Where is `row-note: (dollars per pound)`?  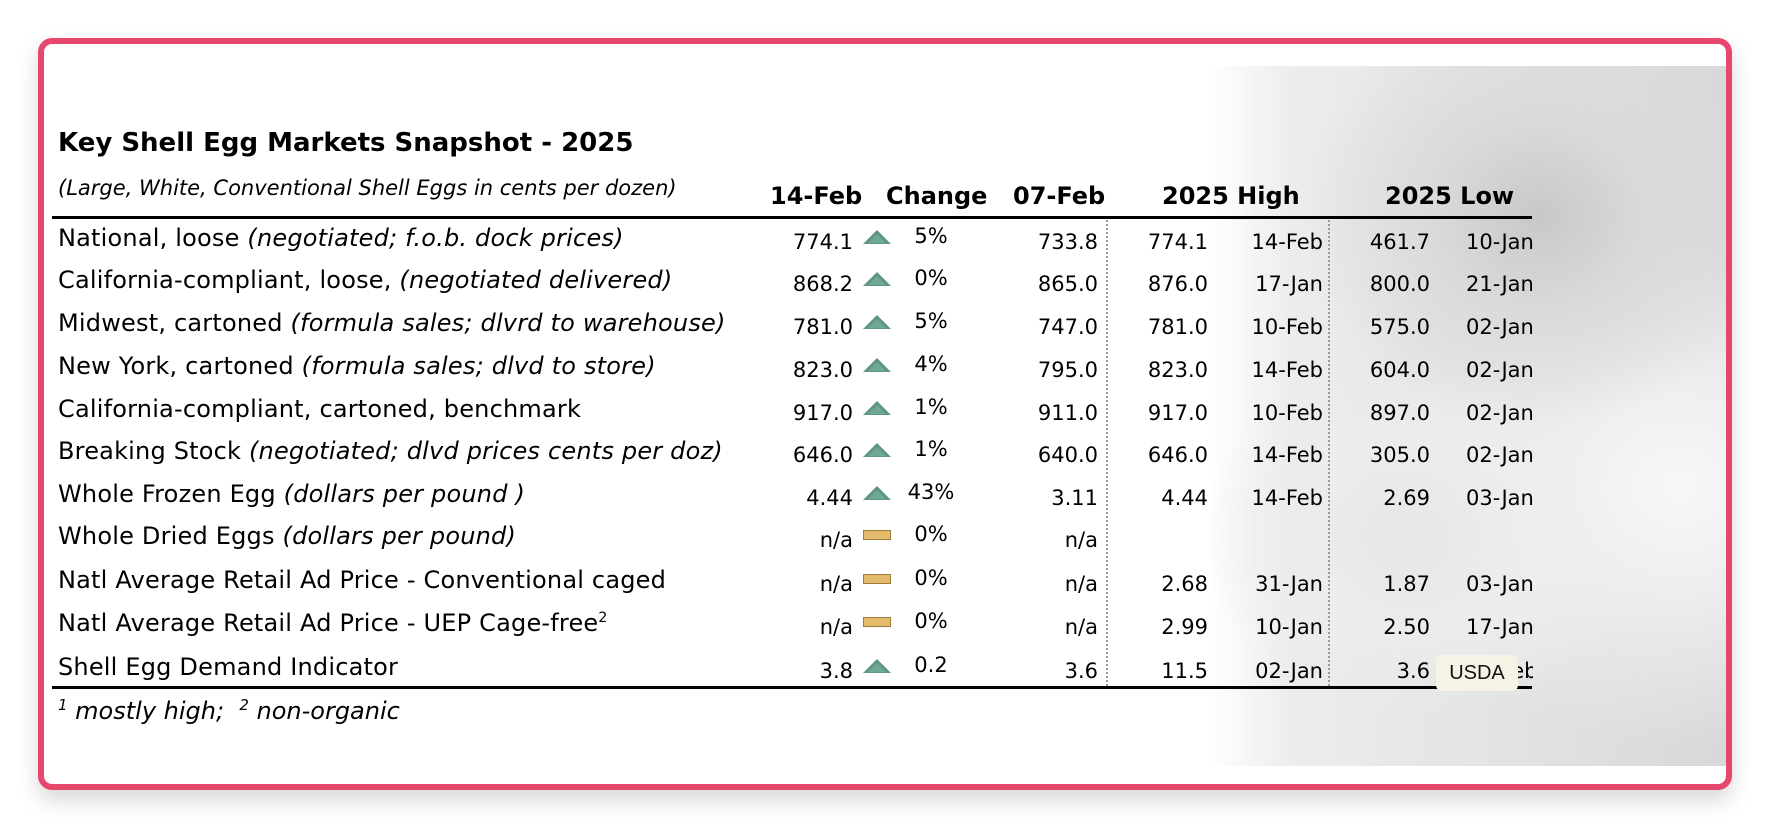 row-note: (dollars per pound) is located at coordinates (399, 536).